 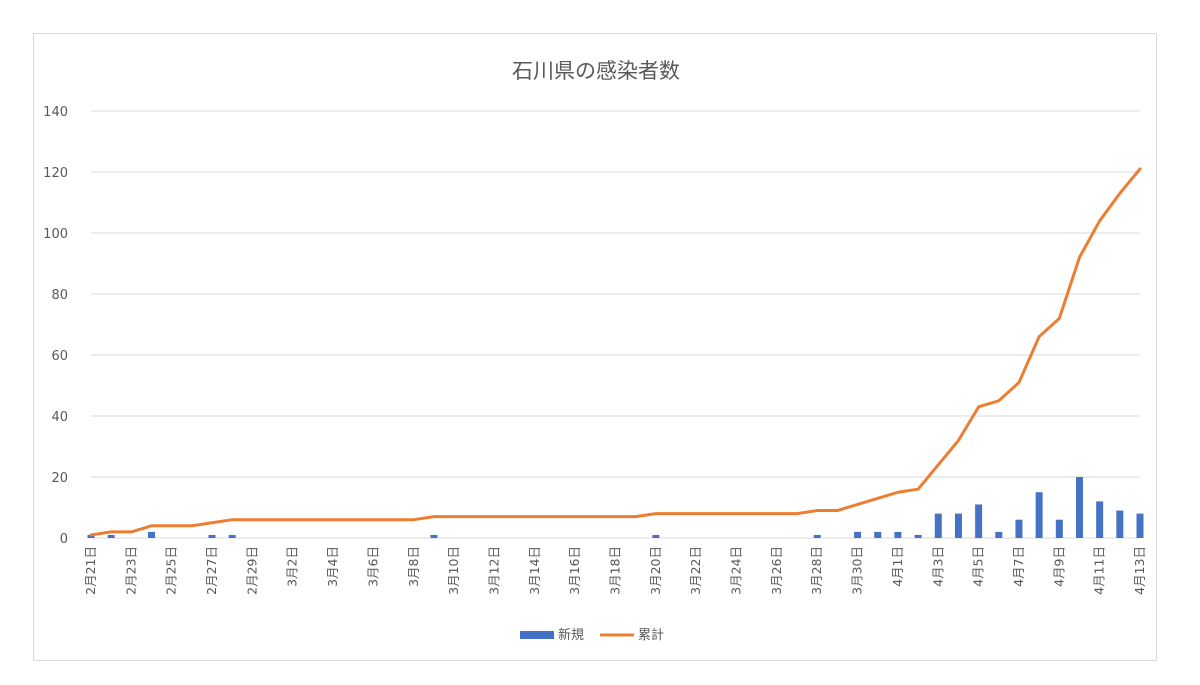 I want to click on x-tick-label: 3月10日, so click(x=453, y=570).